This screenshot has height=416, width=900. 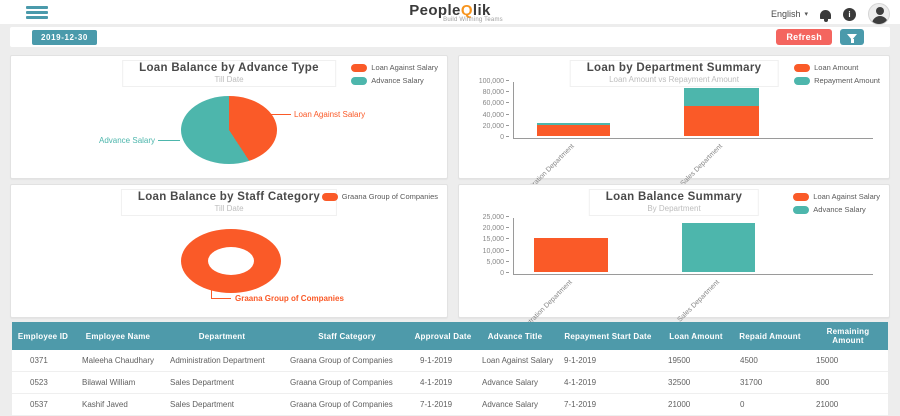 What do you see at coordinates (515, 336) in the screenshot?
I see `column-header: Advance Title` at bounding box center [515, 336].